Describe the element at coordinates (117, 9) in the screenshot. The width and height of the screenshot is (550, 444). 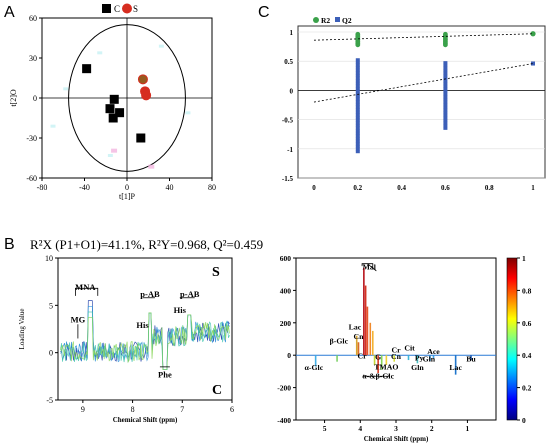
I see `score-legend-label-c: C` at that location.